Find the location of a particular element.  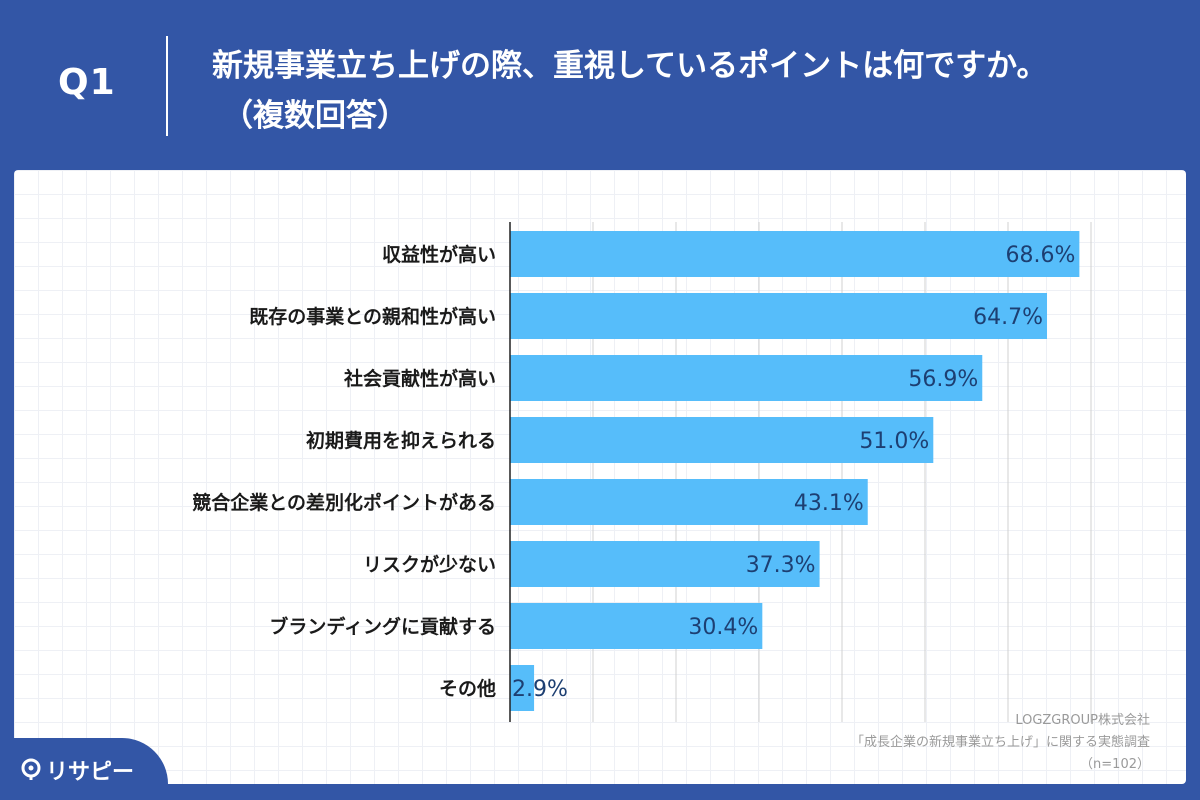

brand-name: リサピー is located at coordinates (90, 772).